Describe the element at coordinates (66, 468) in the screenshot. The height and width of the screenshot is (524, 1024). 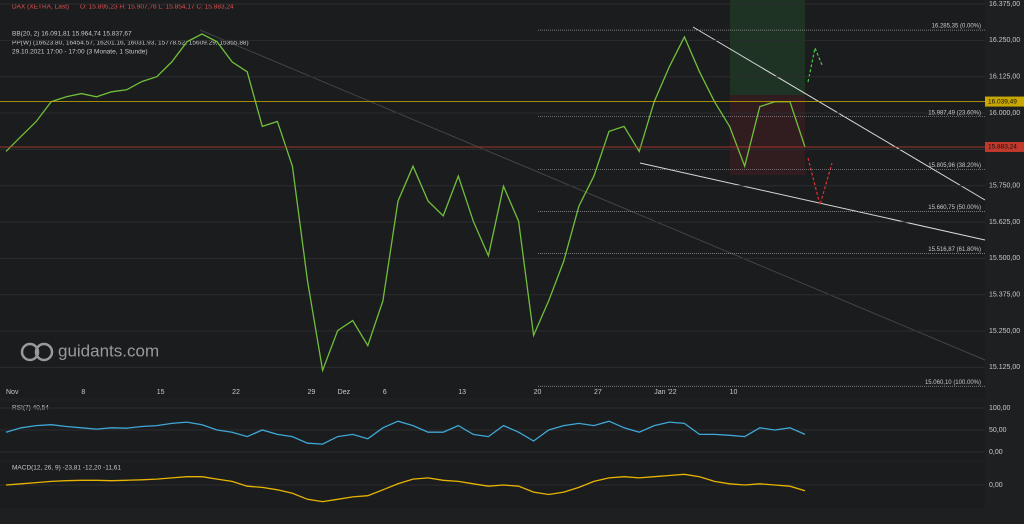
I see `panel-title: MACD(12, 26, 9) -23,81 -12,20 -11,61` at that location.